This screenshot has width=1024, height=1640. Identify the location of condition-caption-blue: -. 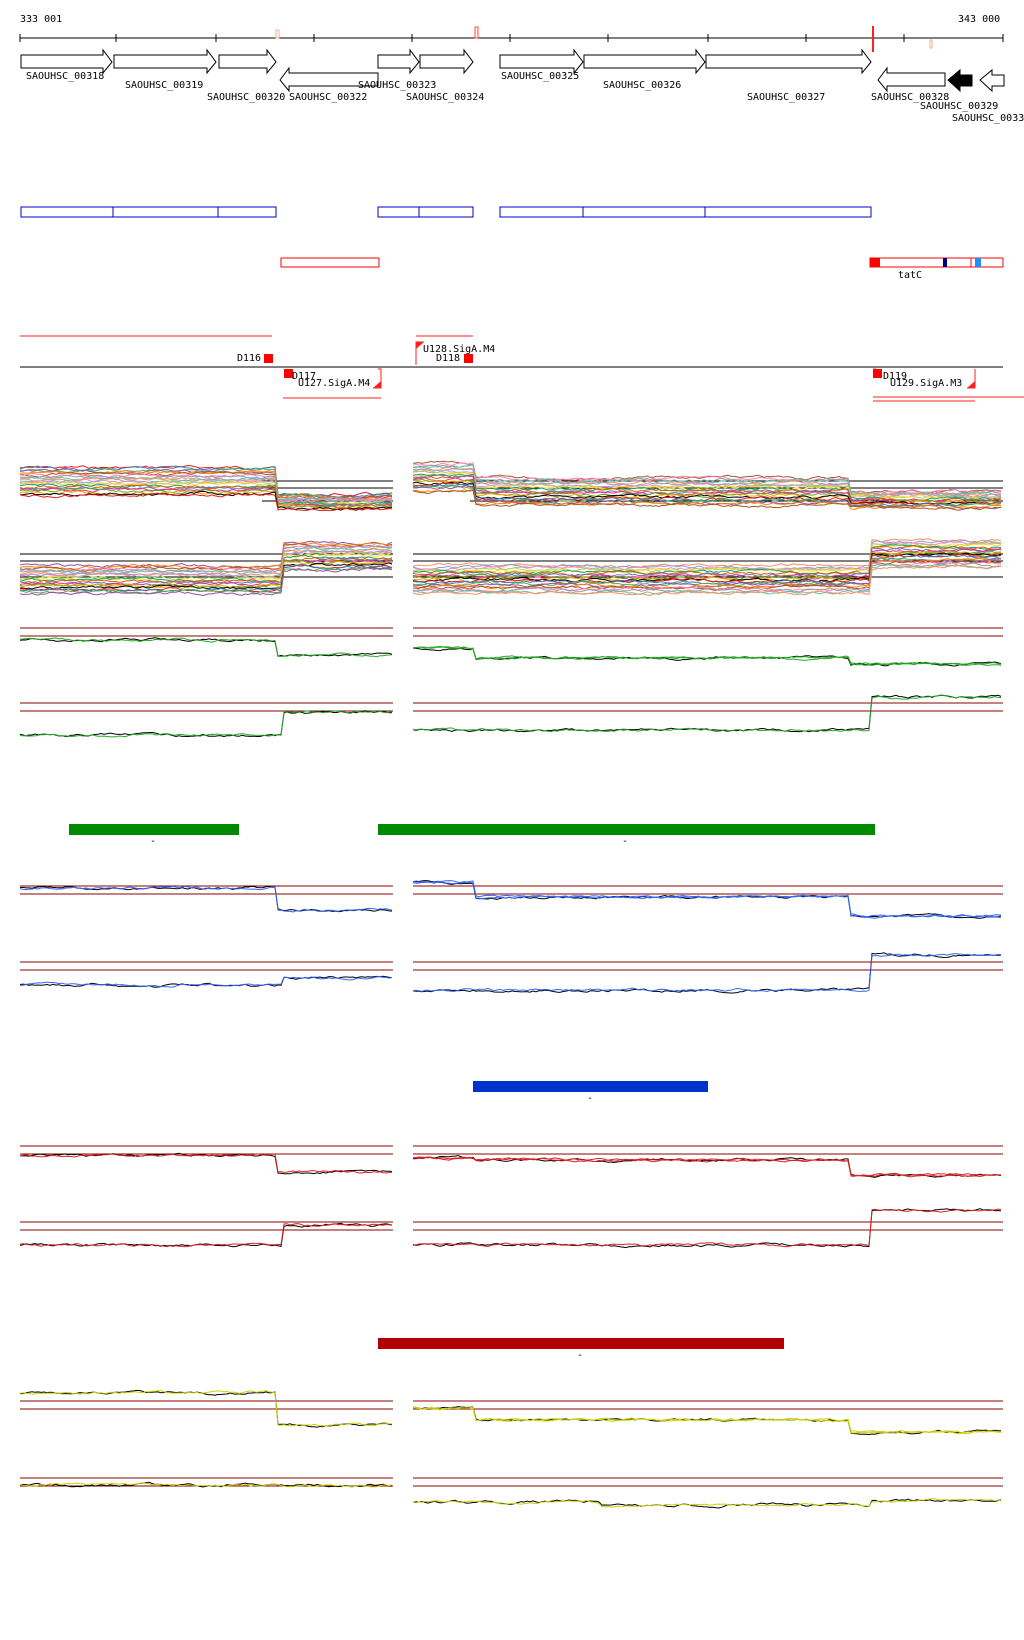
(590, 1098).